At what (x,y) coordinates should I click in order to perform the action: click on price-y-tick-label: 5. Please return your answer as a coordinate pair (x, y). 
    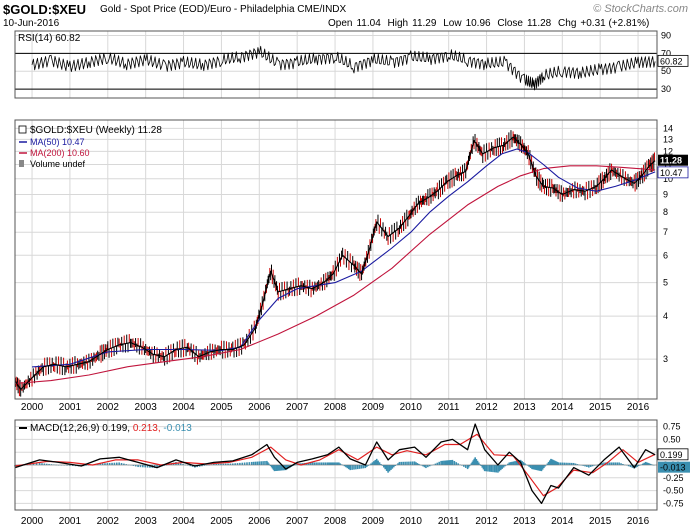
    Looking at the image, I should click on (665, 283).